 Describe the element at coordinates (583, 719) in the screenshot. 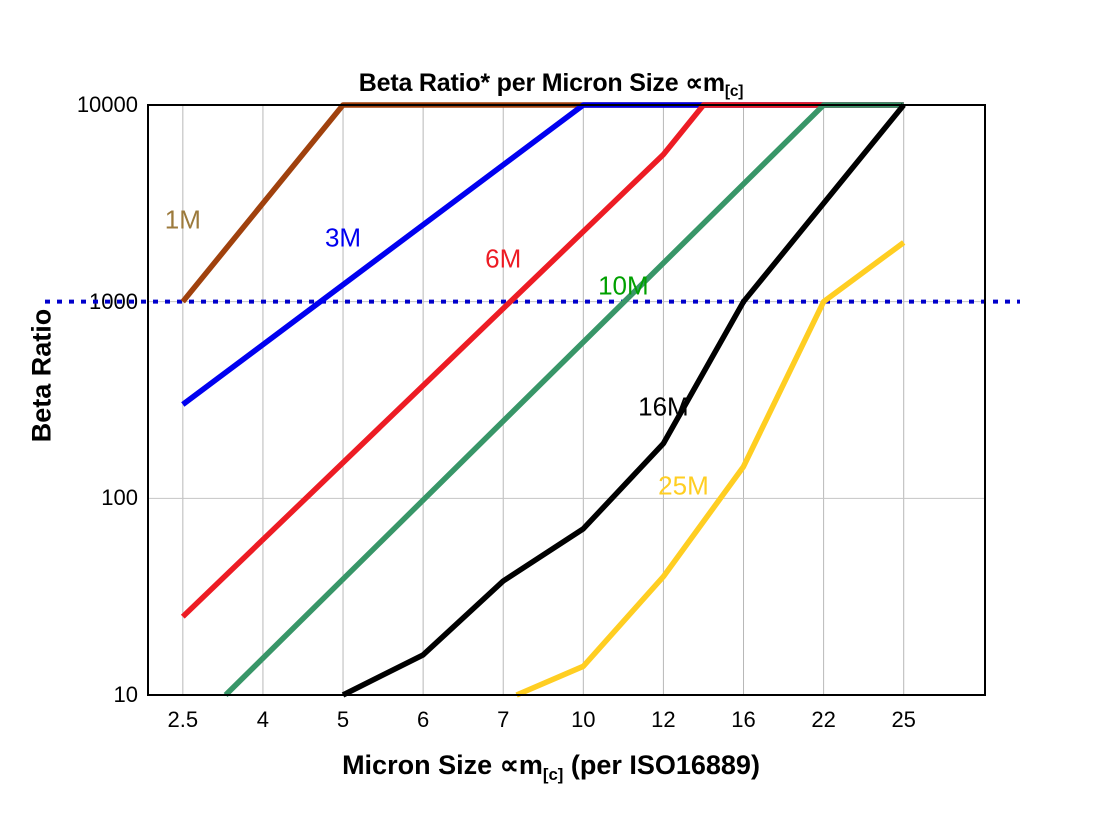

I see `x-axis-tick-10: 10` at that location.